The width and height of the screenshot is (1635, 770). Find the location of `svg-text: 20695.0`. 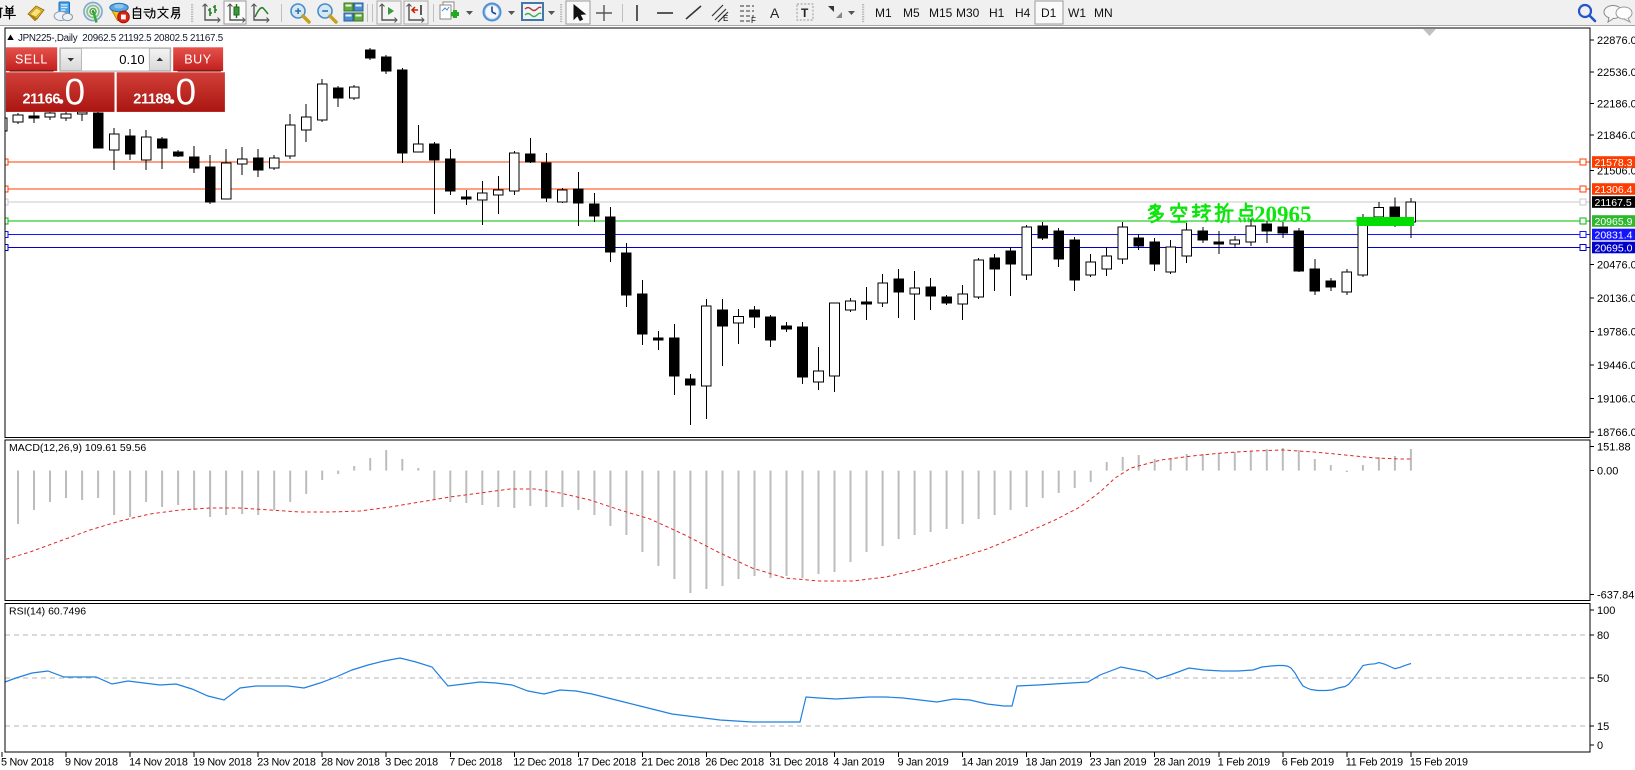

svg-text: 20695.0 is located at coordinates (1614, 249).